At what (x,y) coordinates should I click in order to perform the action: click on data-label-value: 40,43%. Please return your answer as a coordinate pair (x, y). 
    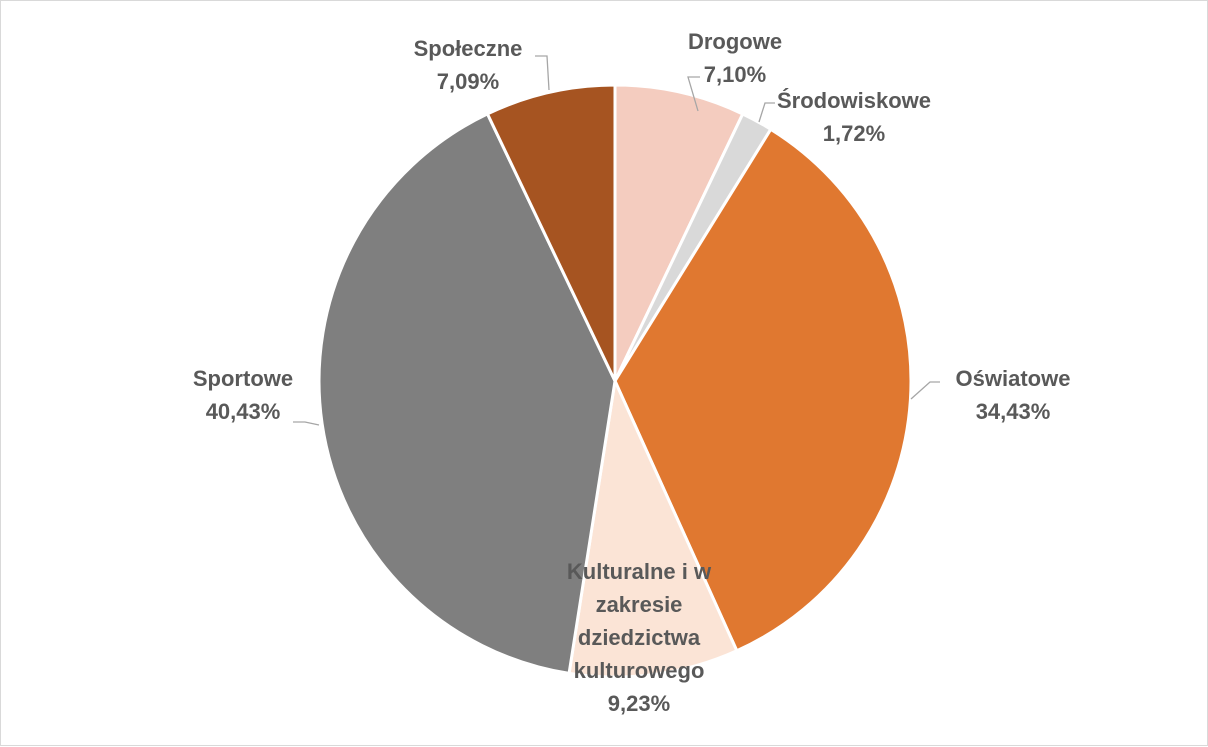
    Looking at the image, I should click on (243, 411).